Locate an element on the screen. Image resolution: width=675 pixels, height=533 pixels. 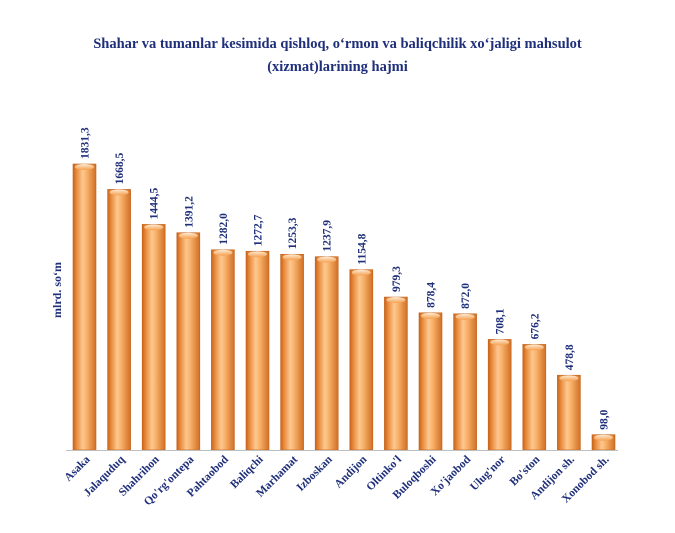
value-label: 1444,5 is located at coordinates (155, 204).